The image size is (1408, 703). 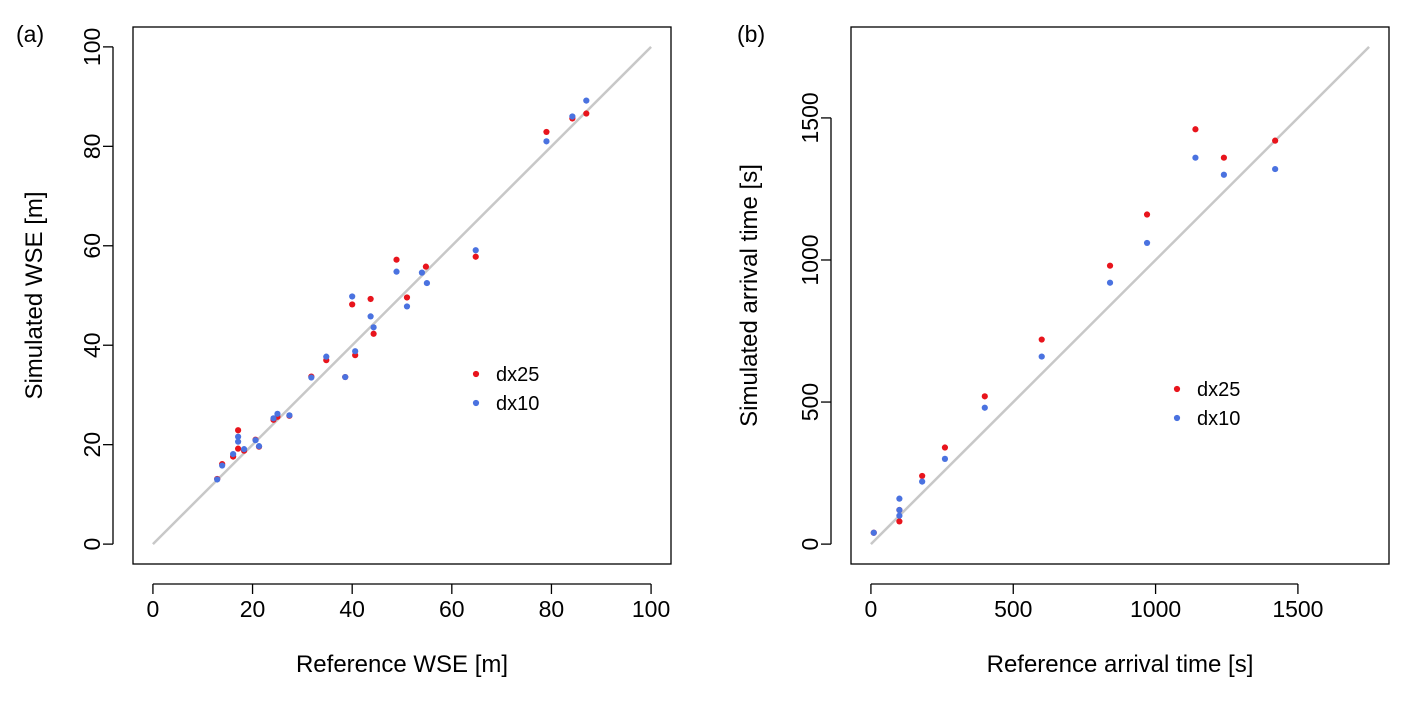 I want to click on y-tick-label: 100, so click(x=92, y=47).